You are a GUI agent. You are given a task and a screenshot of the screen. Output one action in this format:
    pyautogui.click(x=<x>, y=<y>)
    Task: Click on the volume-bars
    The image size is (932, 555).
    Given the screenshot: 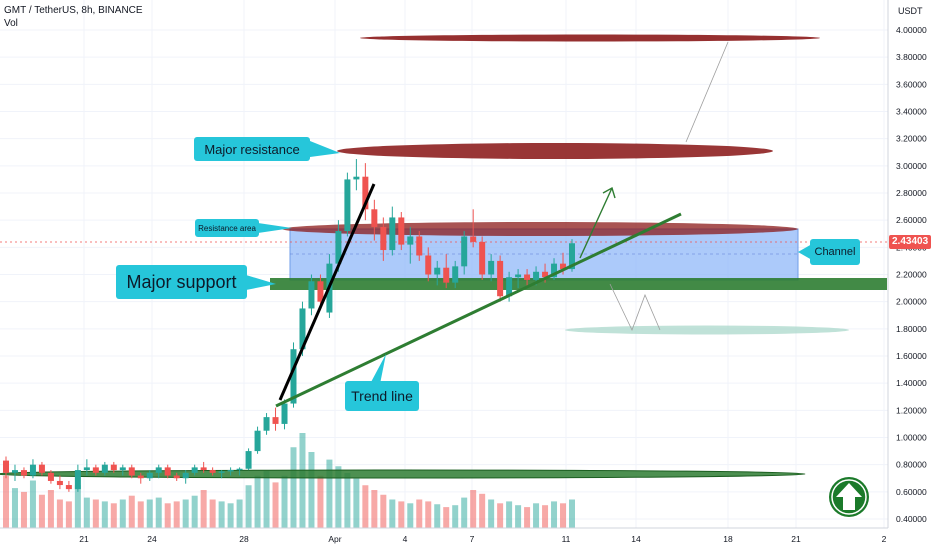 What is the action you would take?
    pyautogui.click(x=289, y=480)
    